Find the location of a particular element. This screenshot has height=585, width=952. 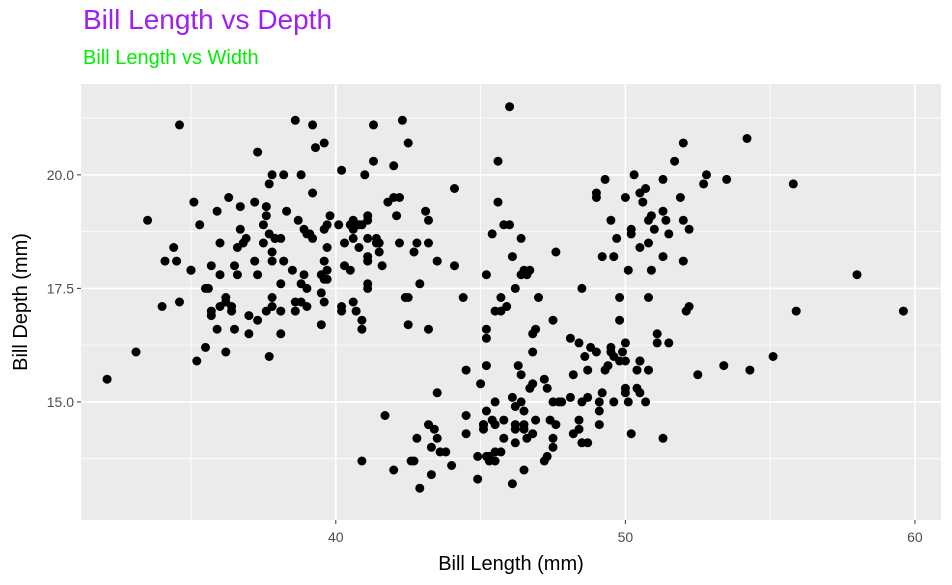

x-axis-ticks: 40 50 60 is located at coordinates (625, 532).